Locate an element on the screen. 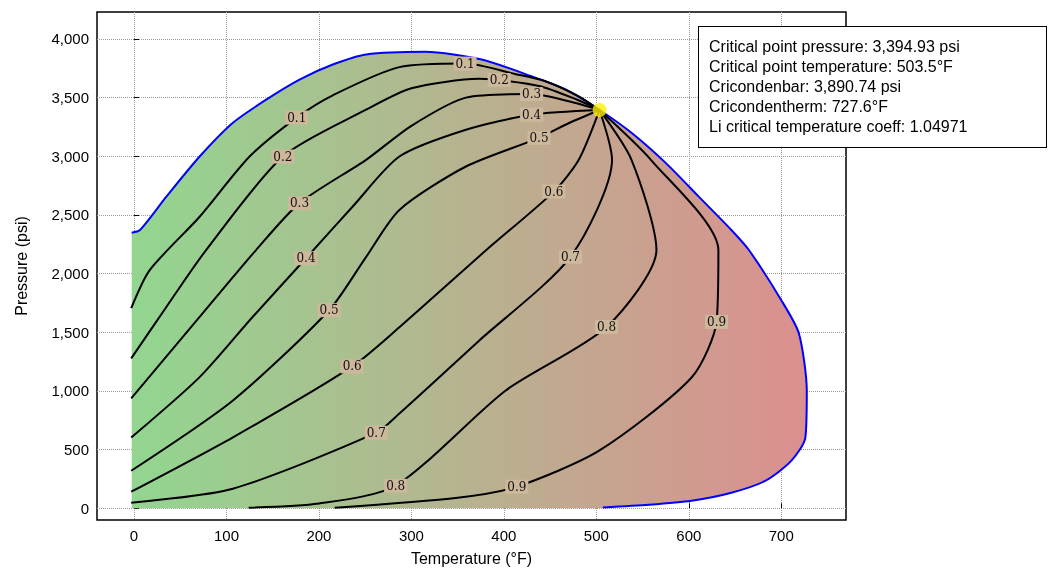  x-tick-label: 600 is located at coordinates (689, 535).